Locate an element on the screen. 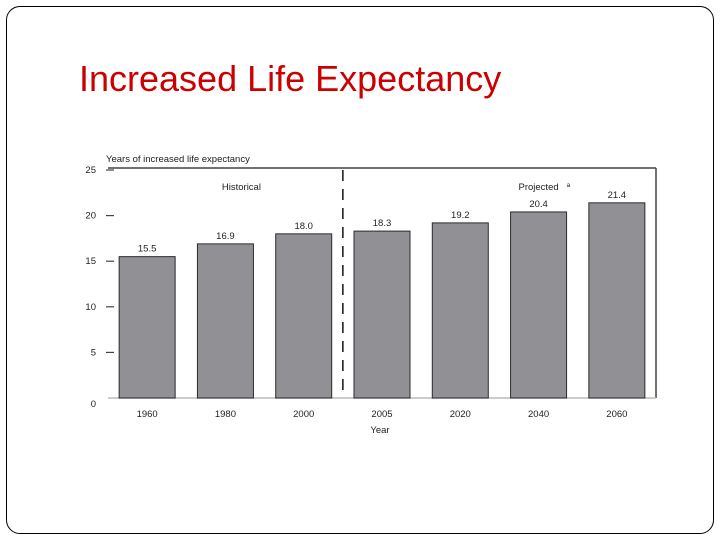 The image size is (720, 540). y-tick-label: 15 is located at coordinates (90, 261).